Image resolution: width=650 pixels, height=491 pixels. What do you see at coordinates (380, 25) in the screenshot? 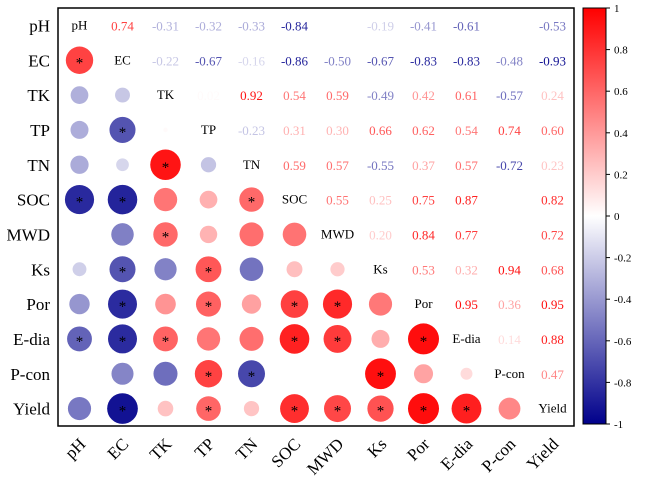
I see `coefficient-label: -0.19` at bounding box center [380, 25].